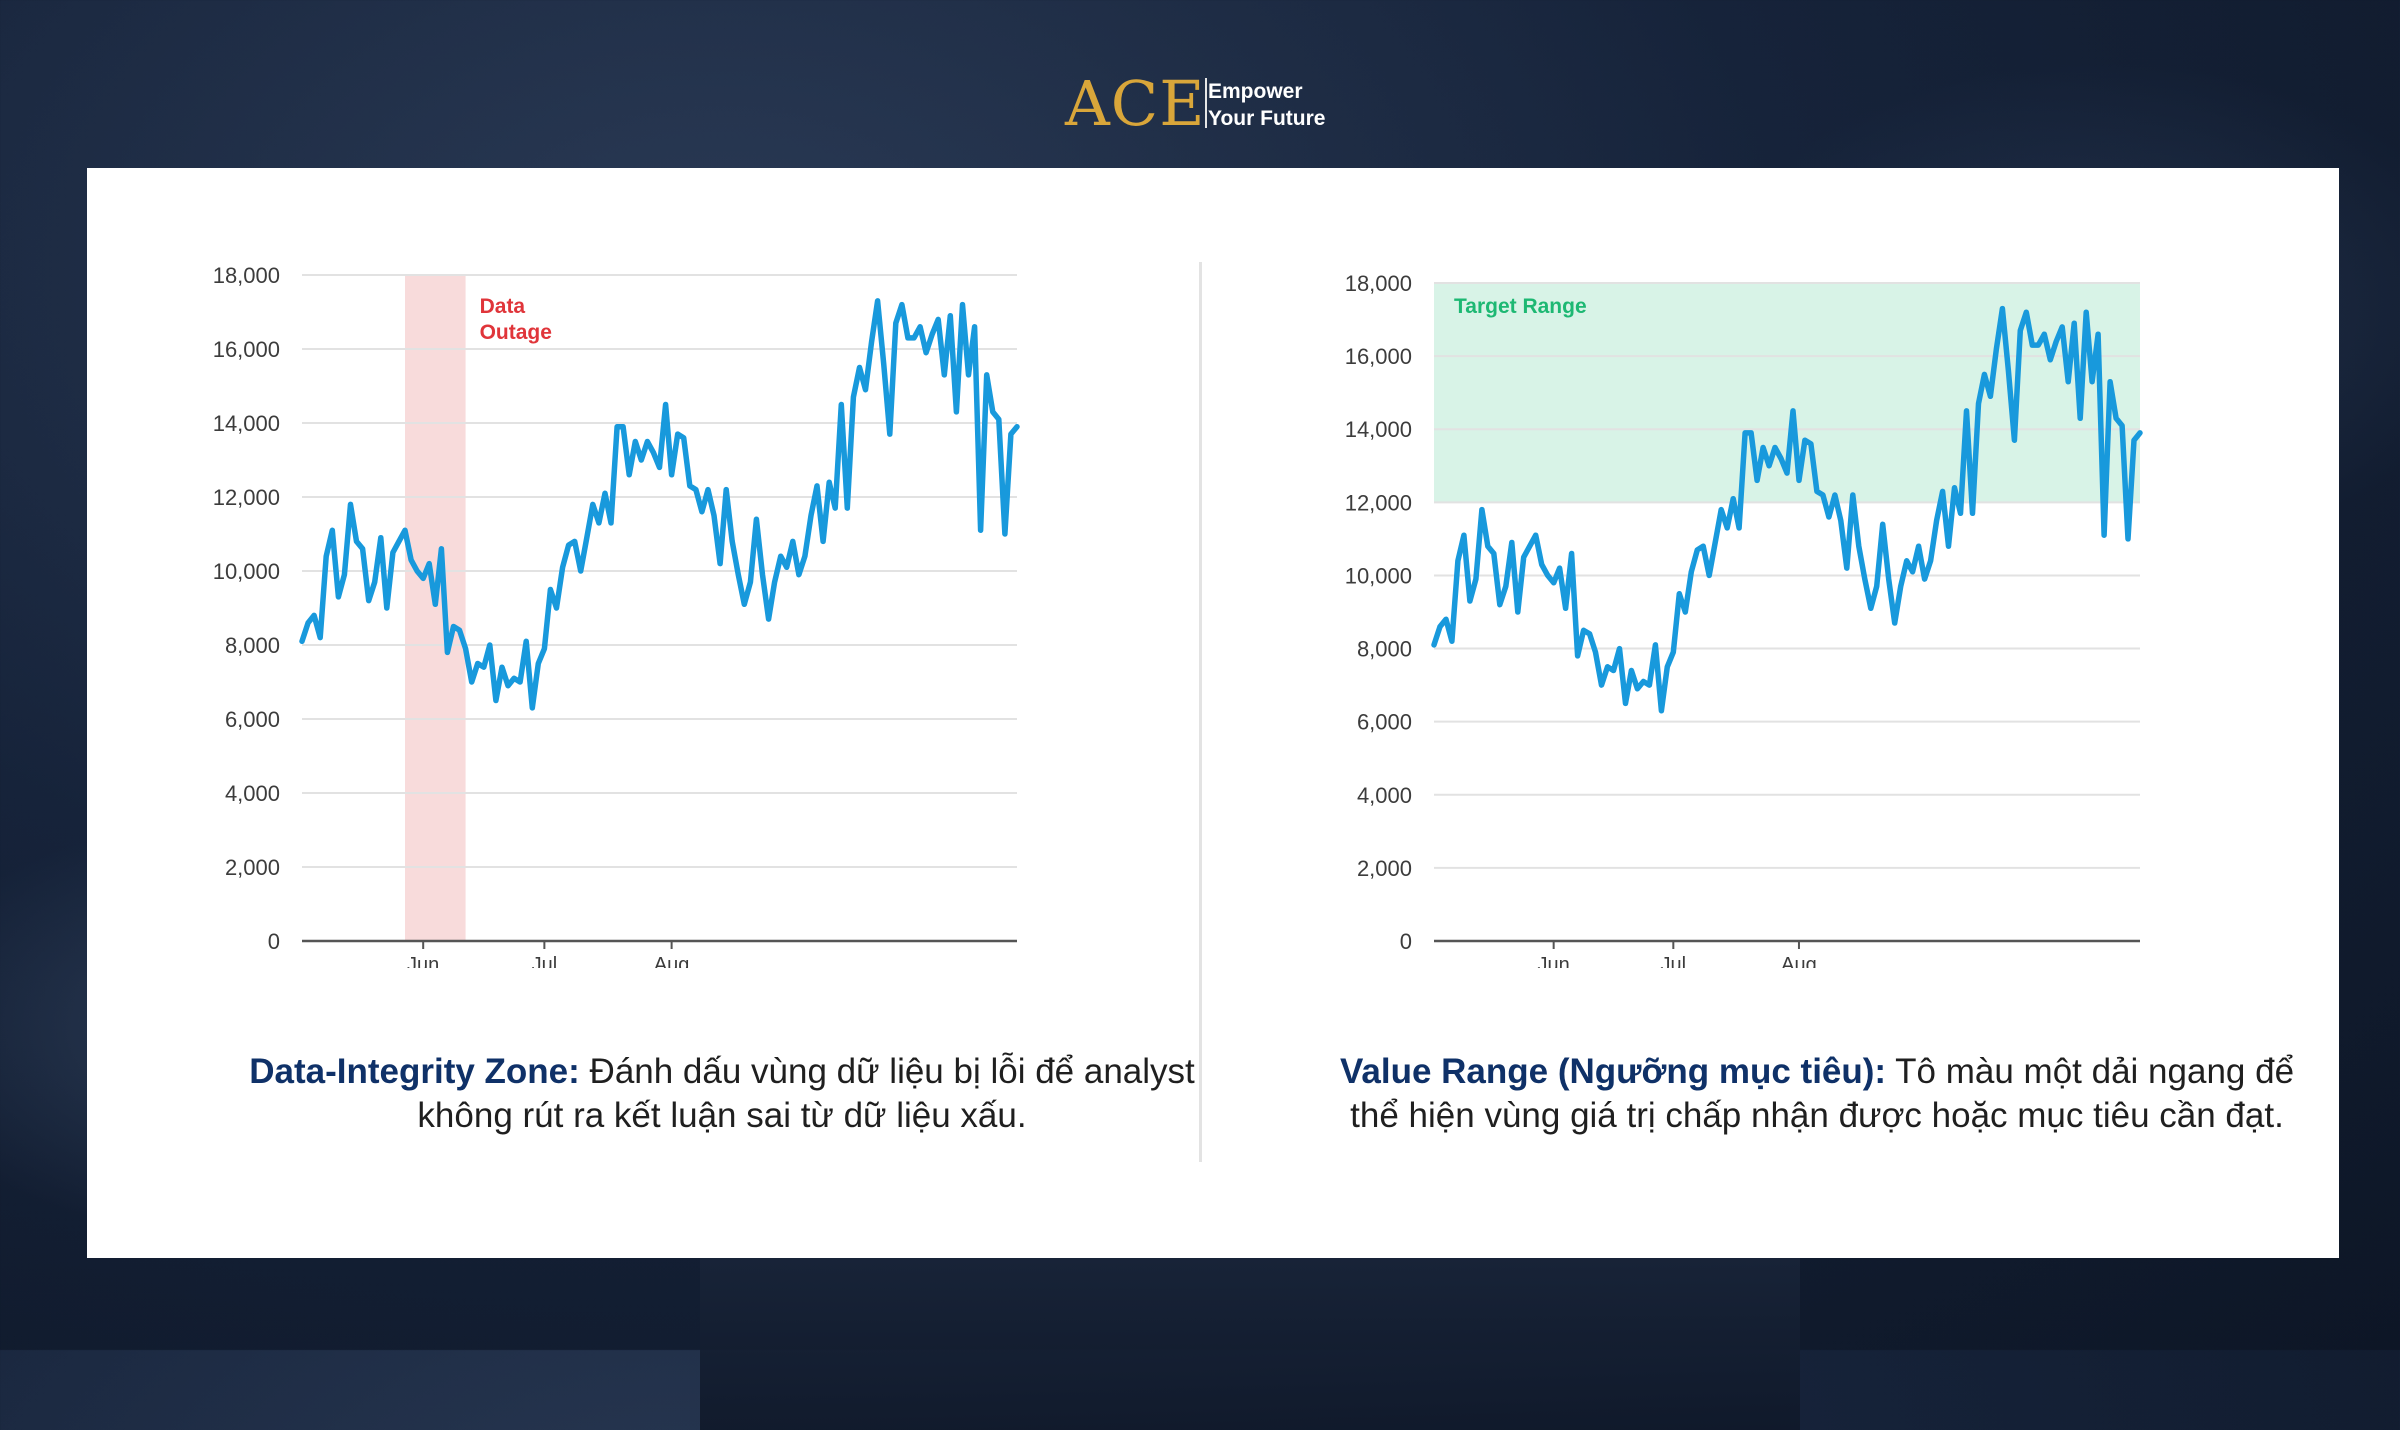  I want to click on outage-band, so click(435, 608).